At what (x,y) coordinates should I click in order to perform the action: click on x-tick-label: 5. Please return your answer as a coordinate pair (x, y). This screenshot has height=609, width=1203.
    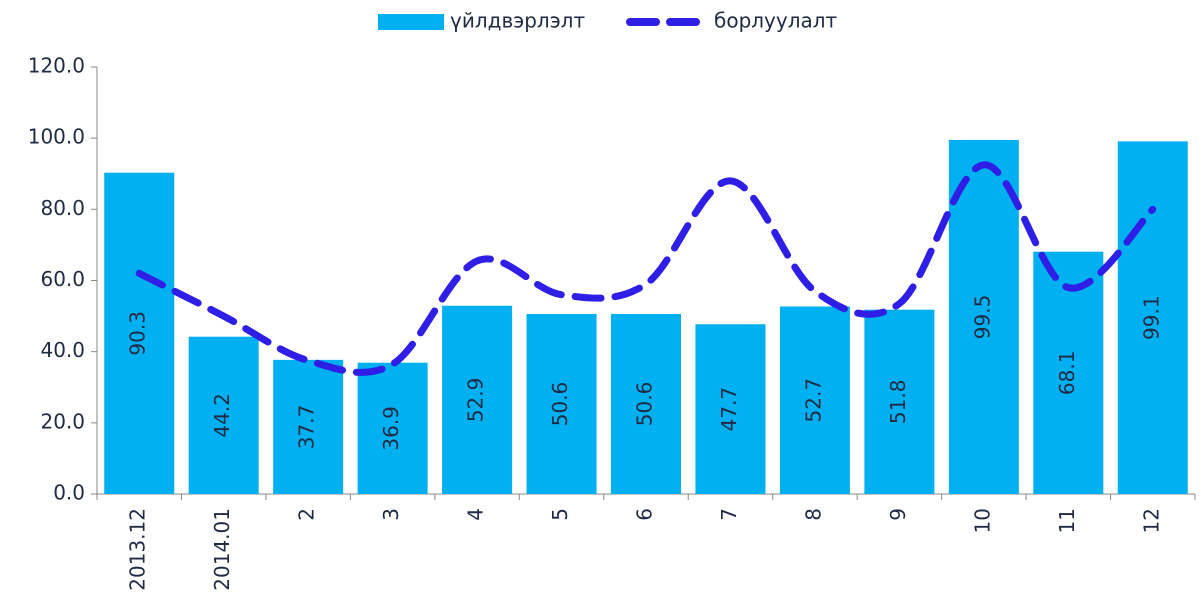
    Looking at the image, I should click on (560, 514).